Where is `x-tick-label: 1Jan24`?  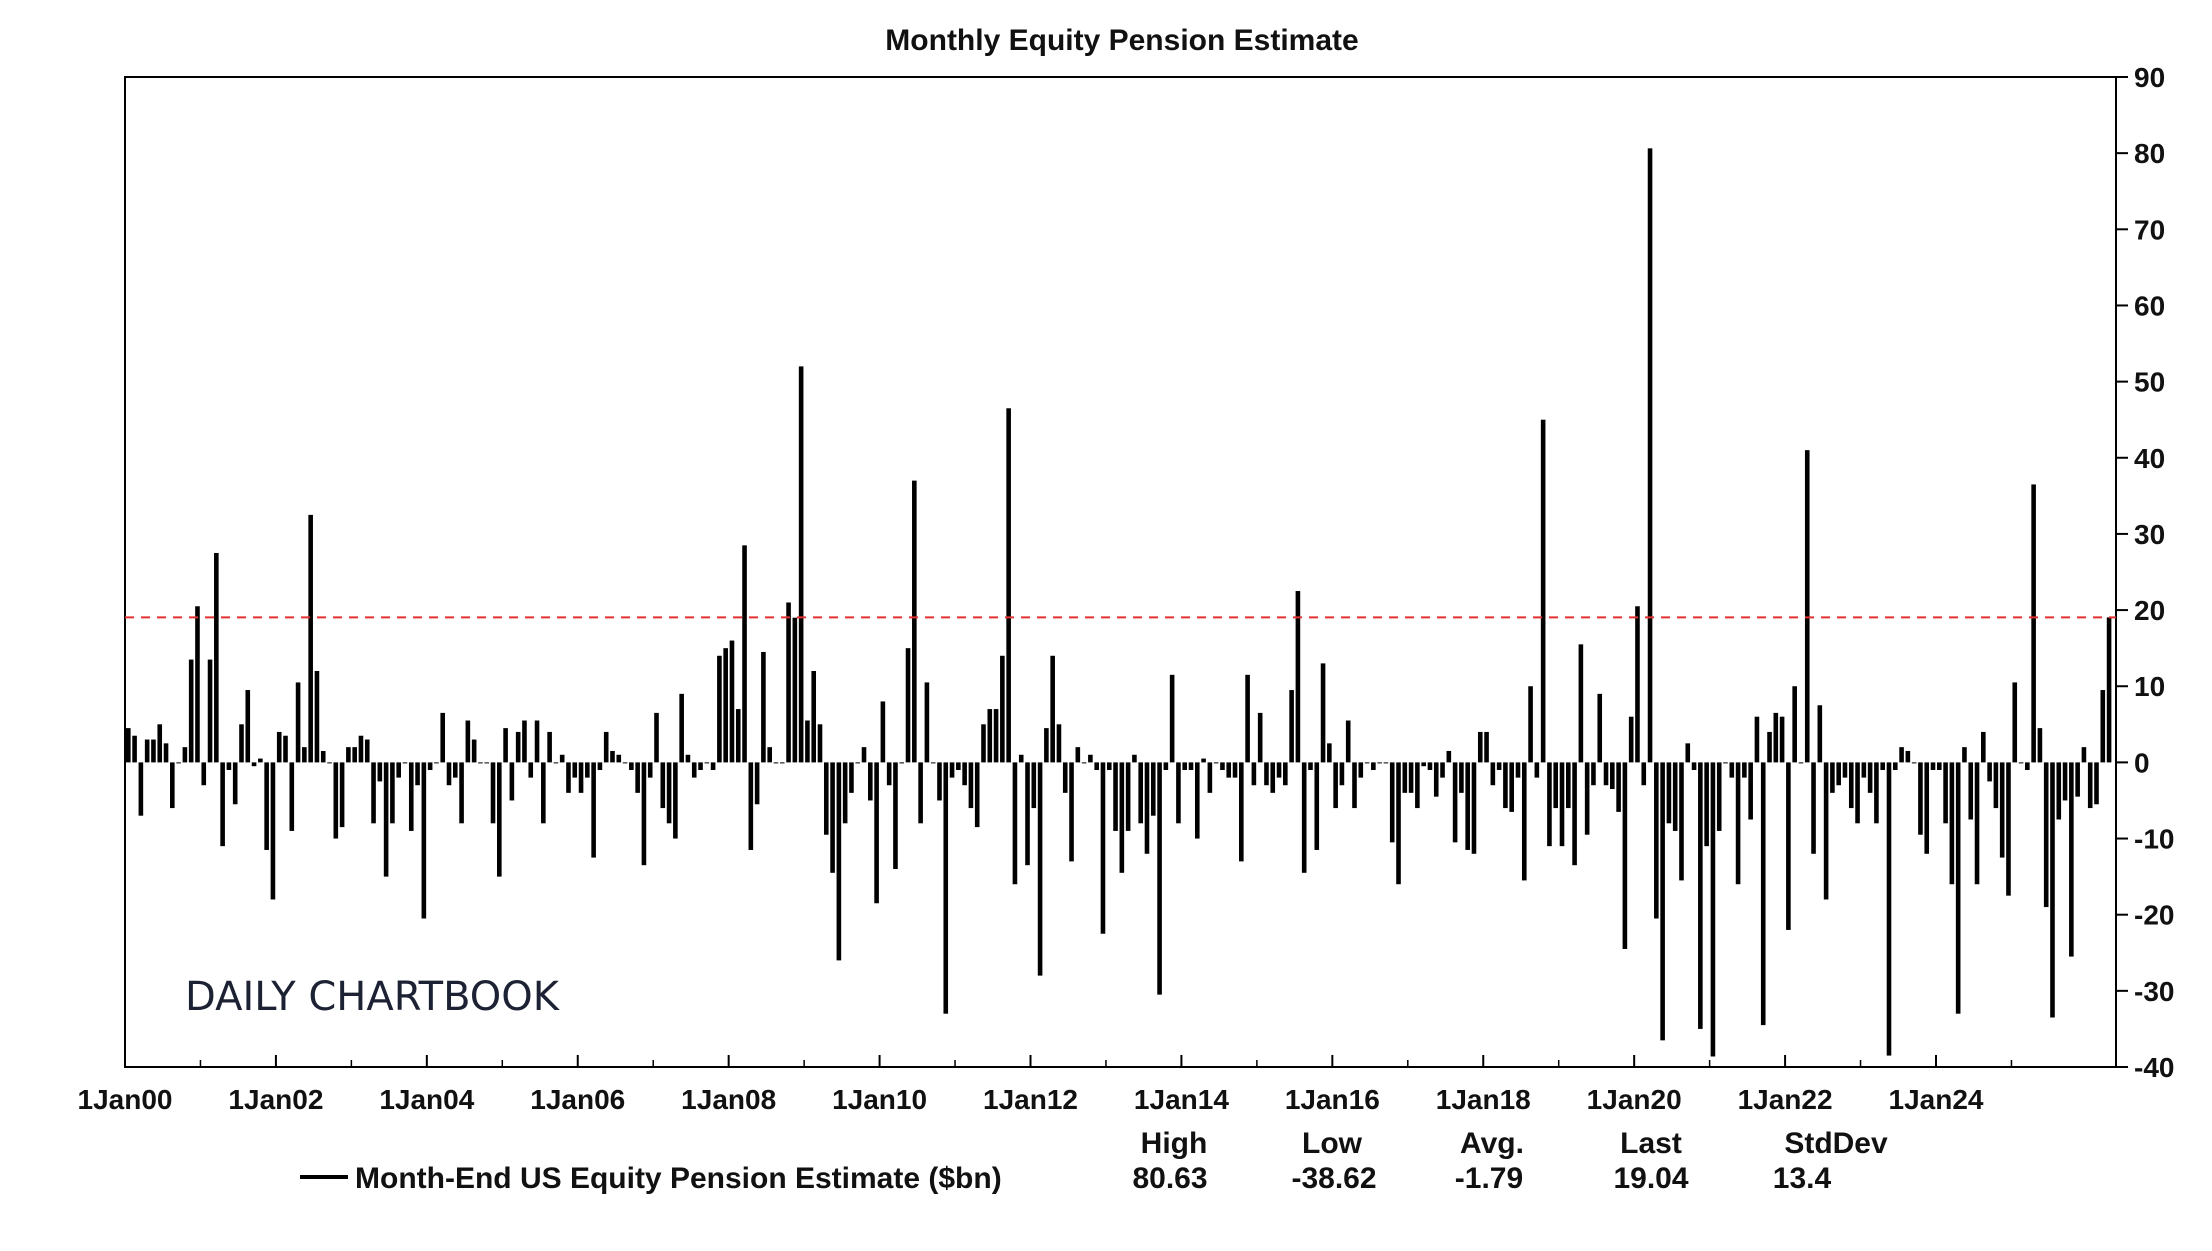
x-tick-label: 1Jan24 is located at coordinates (1936, 1099).